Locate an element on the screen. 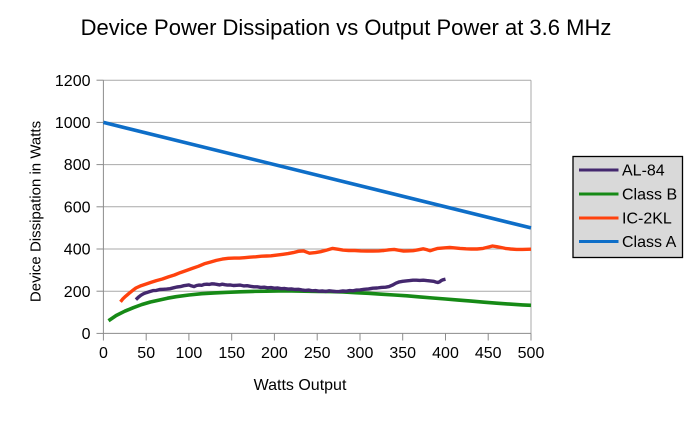 The image size is (692, 422). svg-text: 450 is located at coordinates (488, 353).